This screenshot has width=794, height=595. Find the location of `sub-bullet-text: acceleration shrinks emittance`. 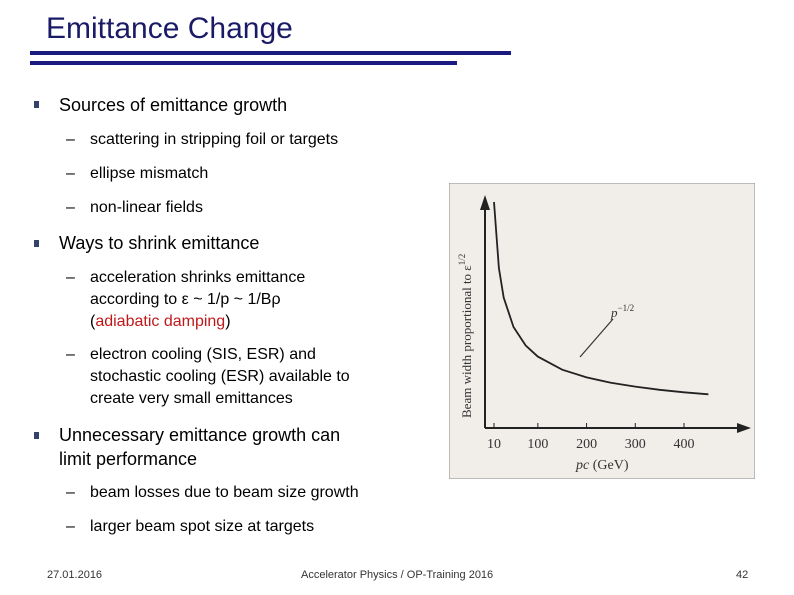

sub-bullet-text: acceleration shrinks emittance is located at coordinates (198, 277).